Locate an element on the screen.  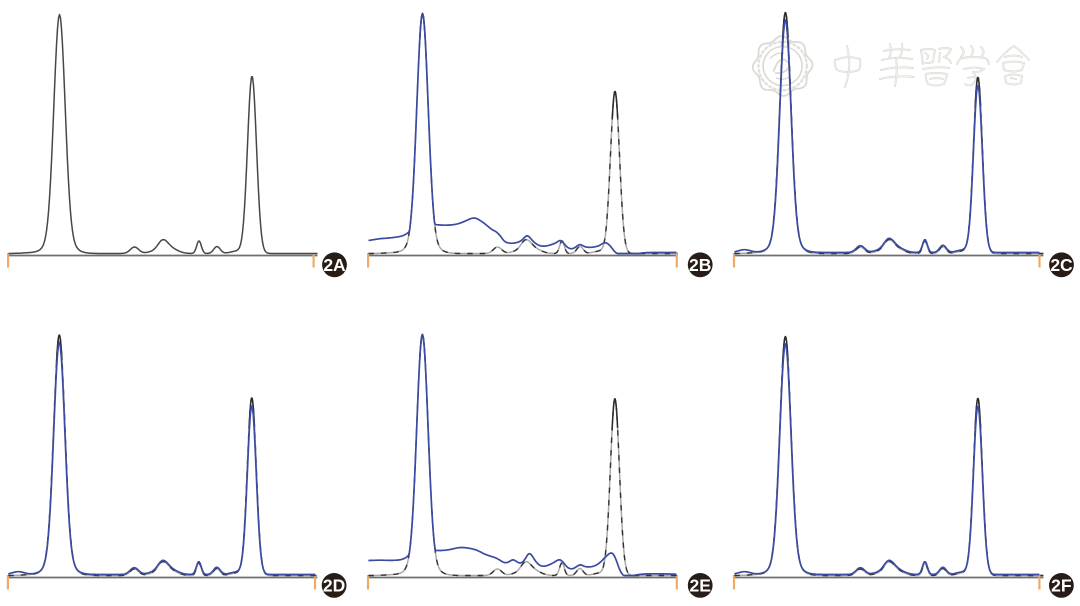
svg-text: 2C is located at coordinates (1061, 265).